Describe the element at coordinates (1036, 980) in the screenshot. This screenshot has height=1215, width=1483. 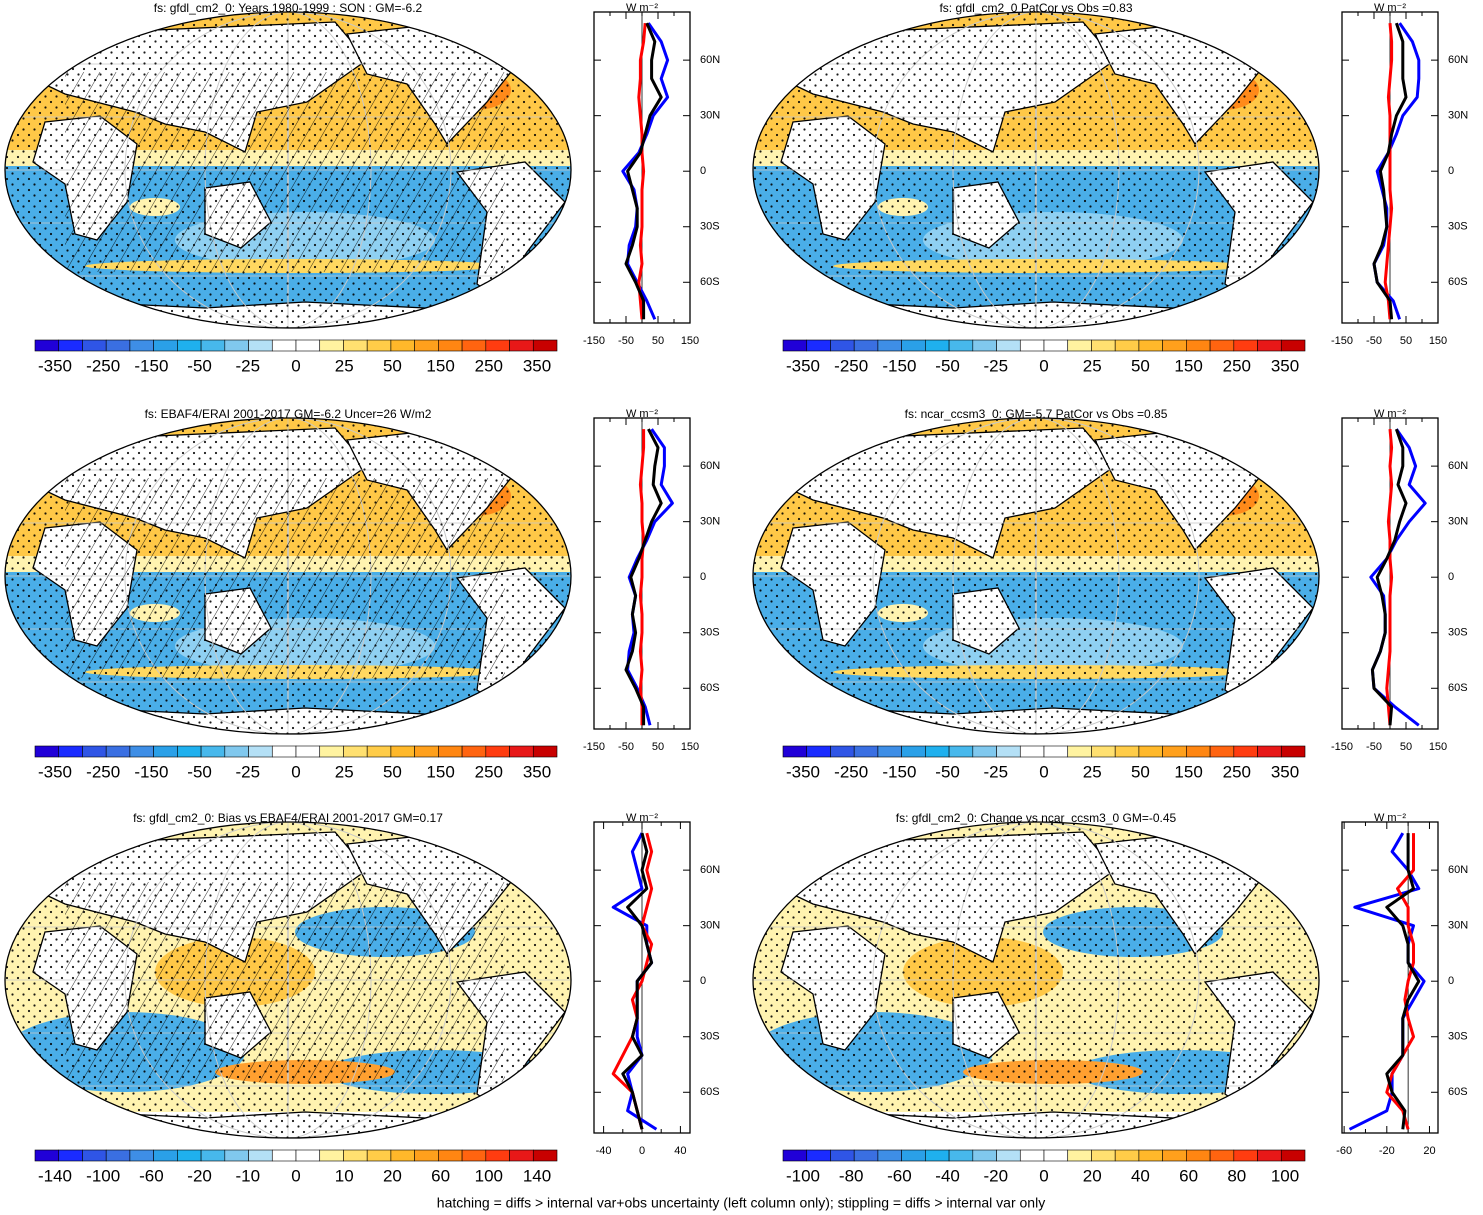
I see `map-outline` at that location.